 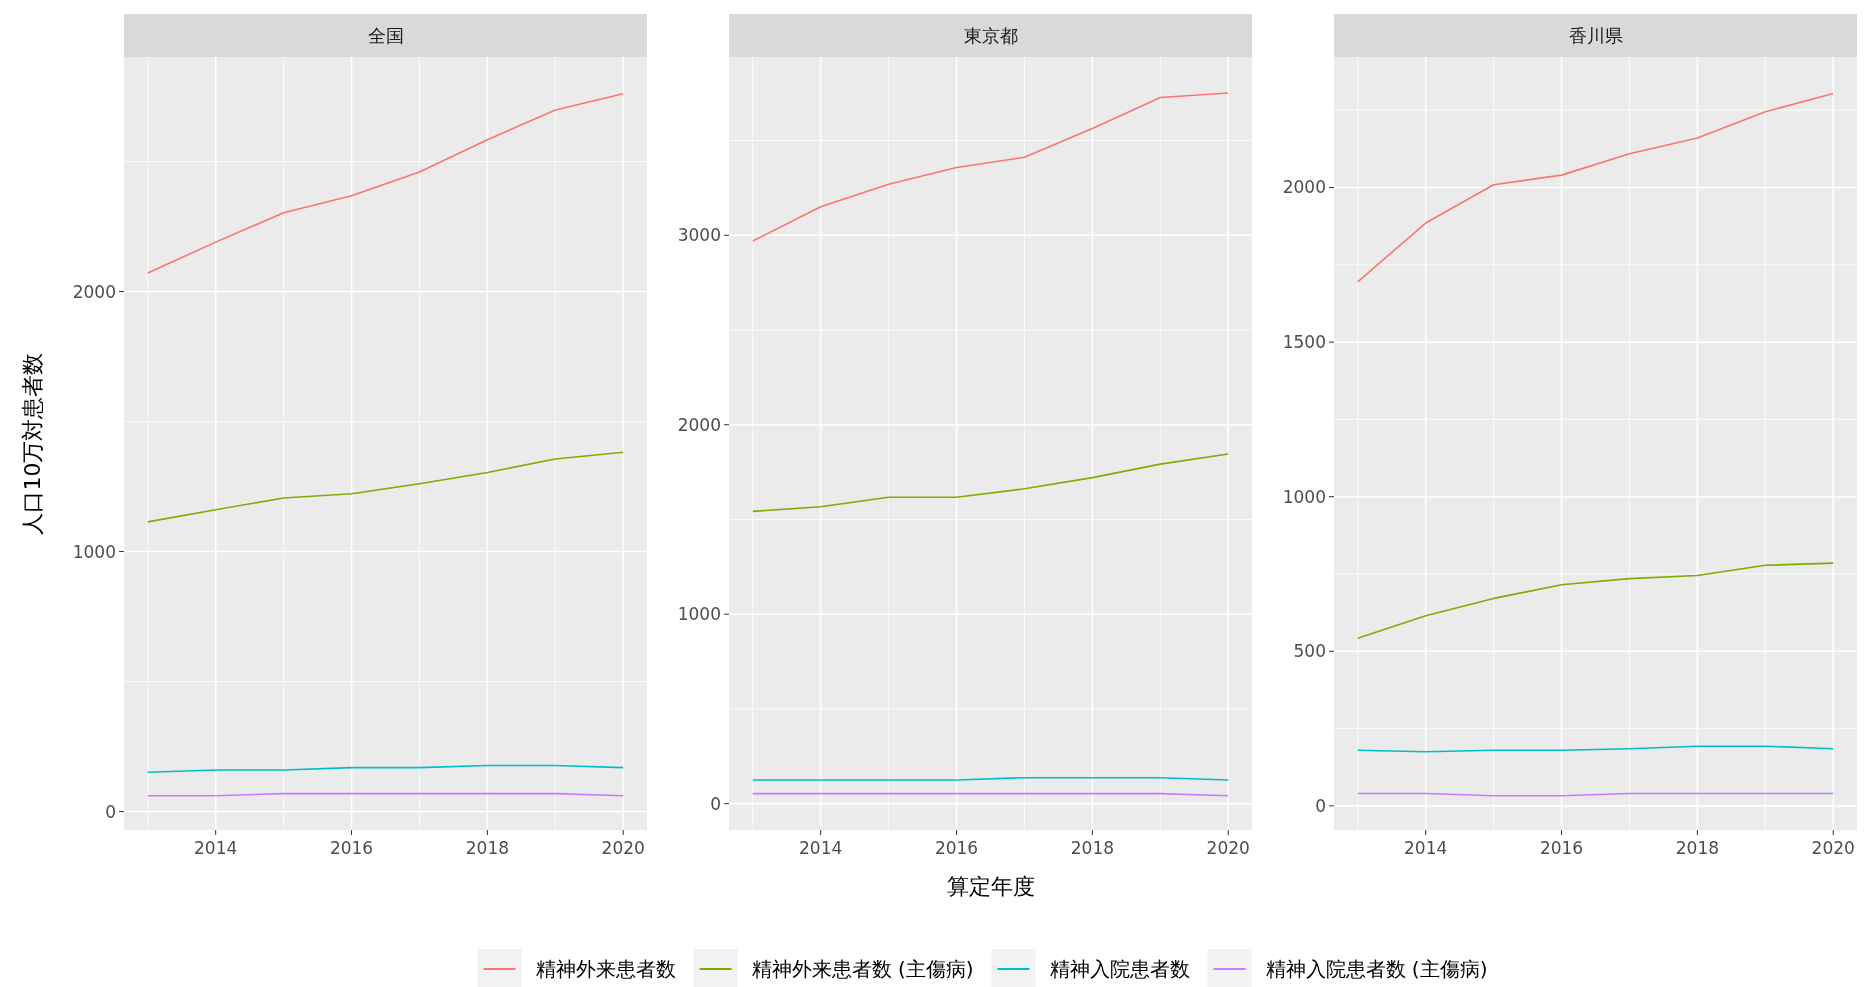 What do you see at coordinates (605, 969) in the screenshot?
I see `legend-label: 精神外来患者数` at bounding box center [605, 969].